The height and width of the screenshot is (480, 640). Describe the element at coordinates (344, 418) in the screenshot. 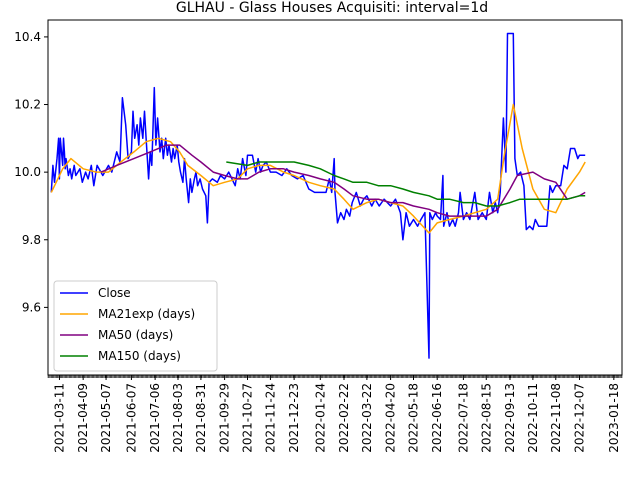

I see `x-tick-label: 2022-02-22` at that location.